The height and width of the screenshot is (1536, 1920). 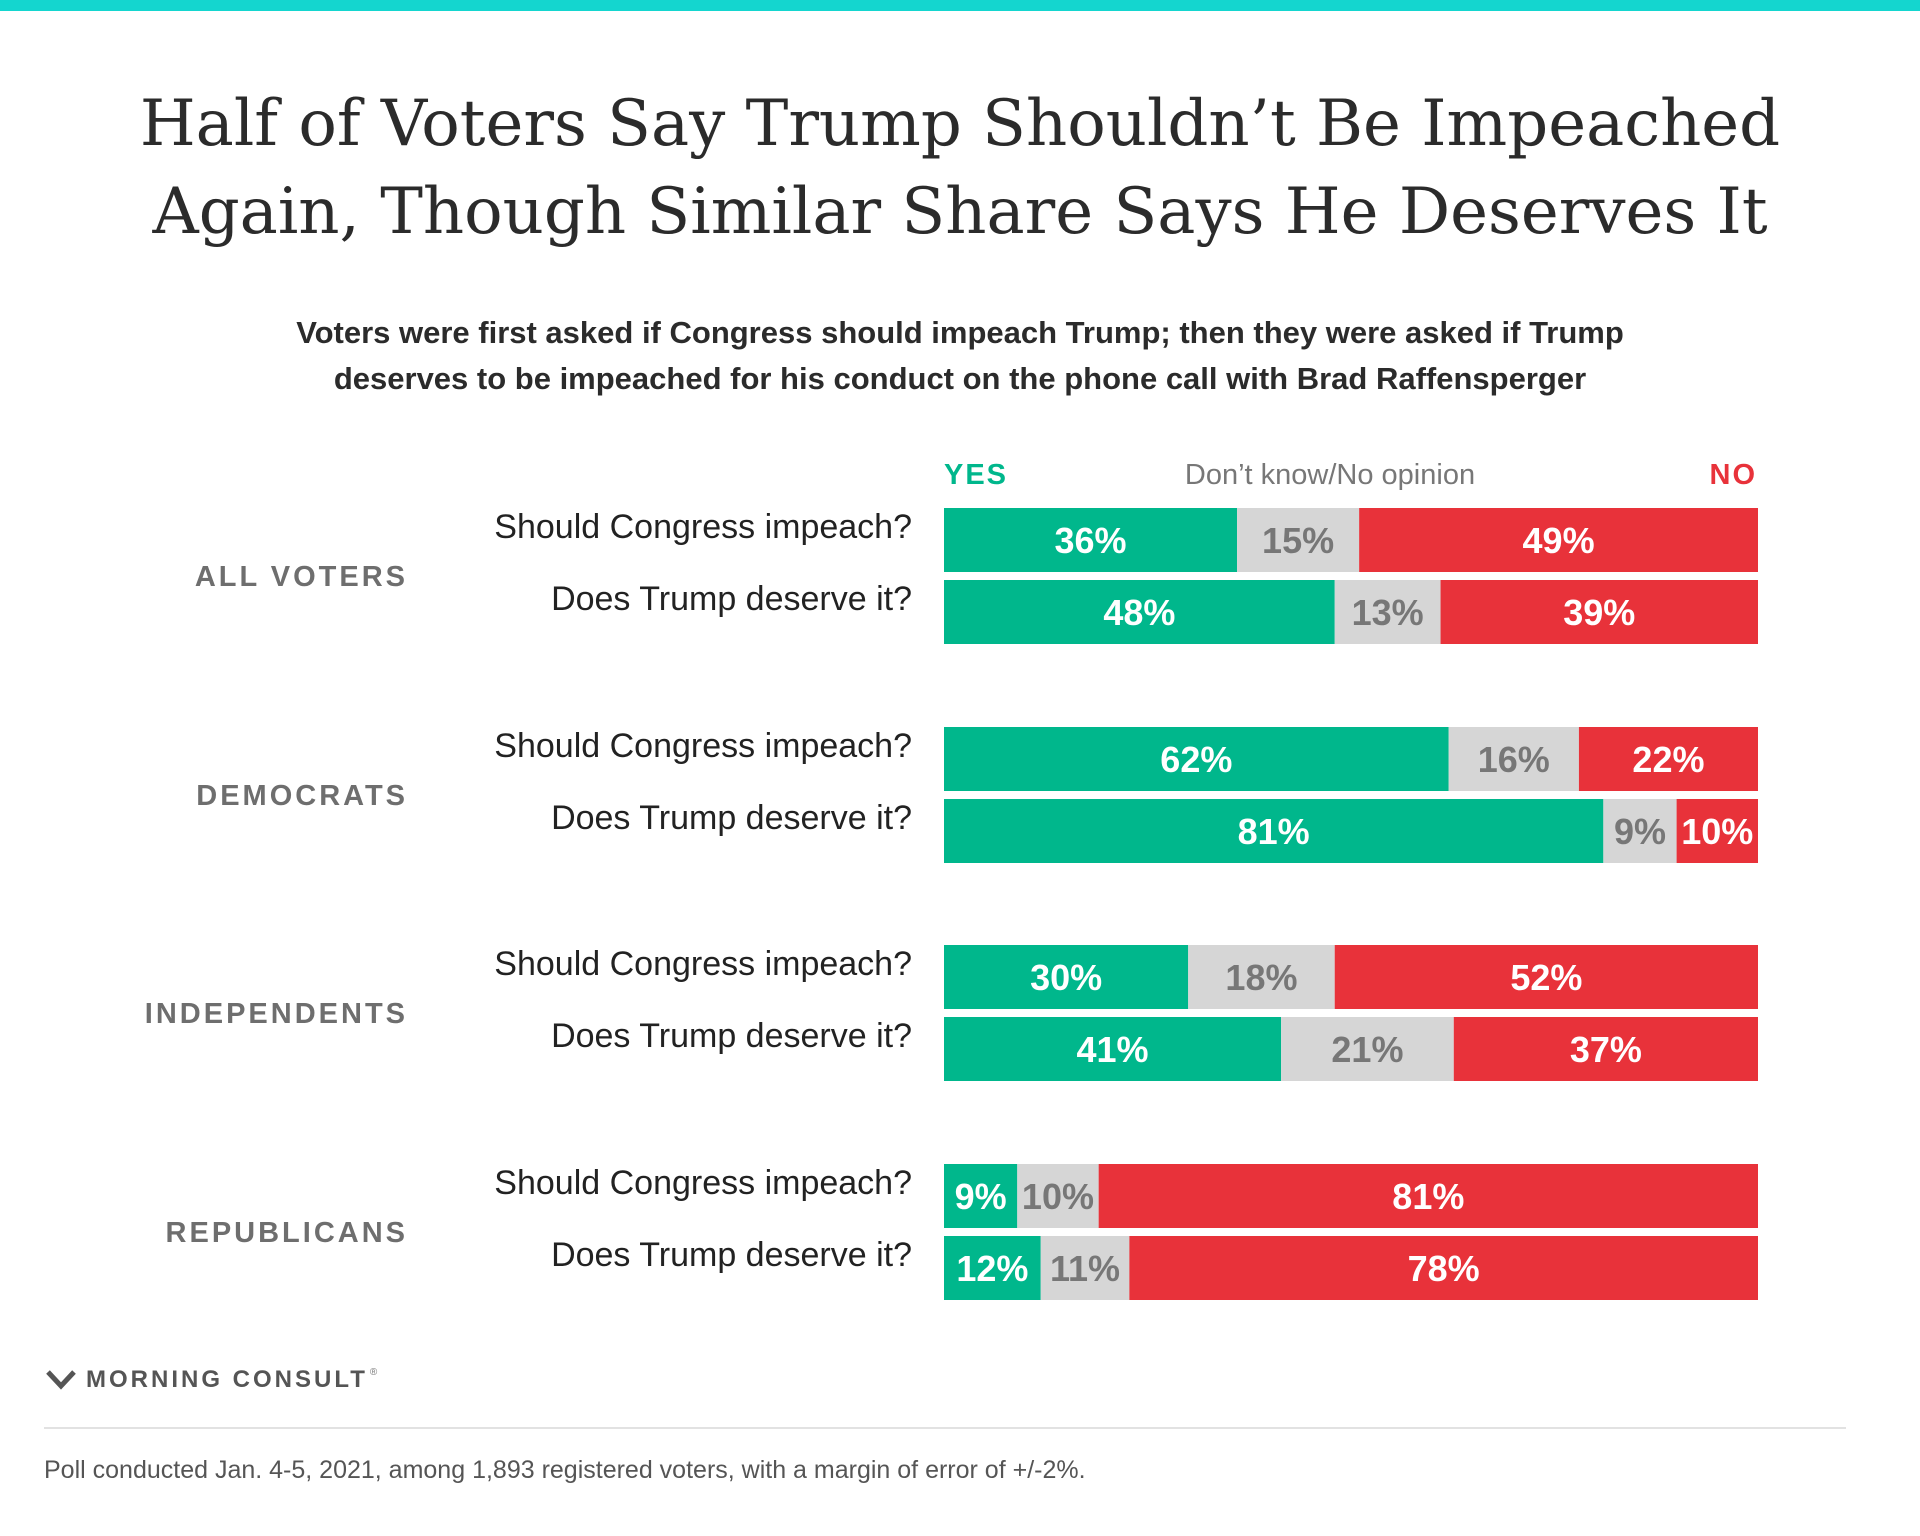 I want to click on data-label-no: 37%, so click(x=1606, y=1049).